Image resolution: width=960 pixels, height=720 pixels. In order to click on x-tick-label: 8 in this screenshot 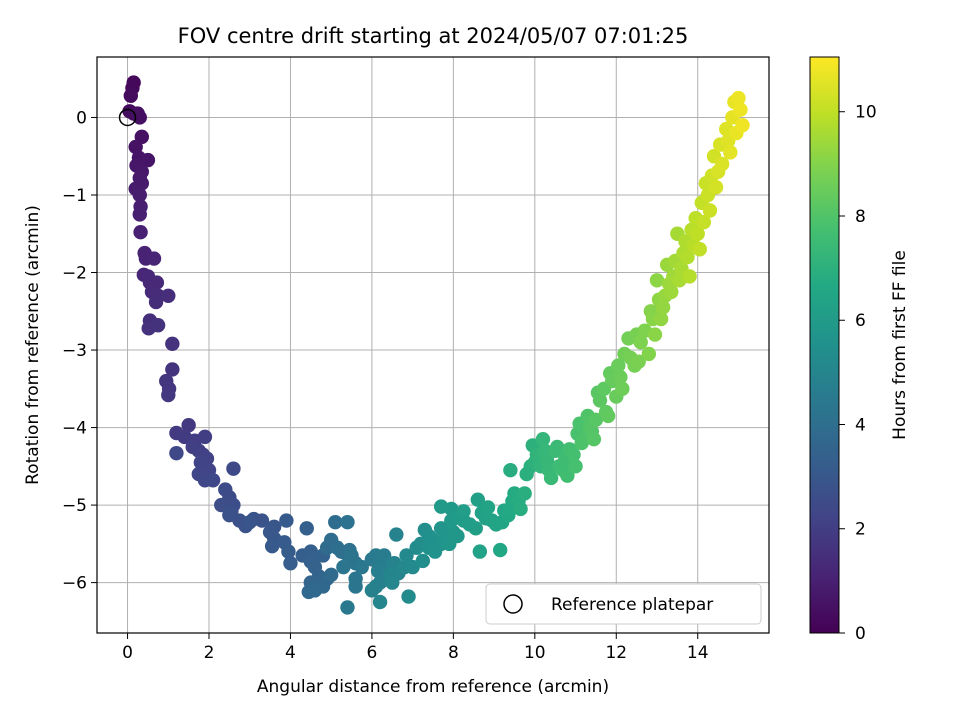, I will do `click(453, 653)`.